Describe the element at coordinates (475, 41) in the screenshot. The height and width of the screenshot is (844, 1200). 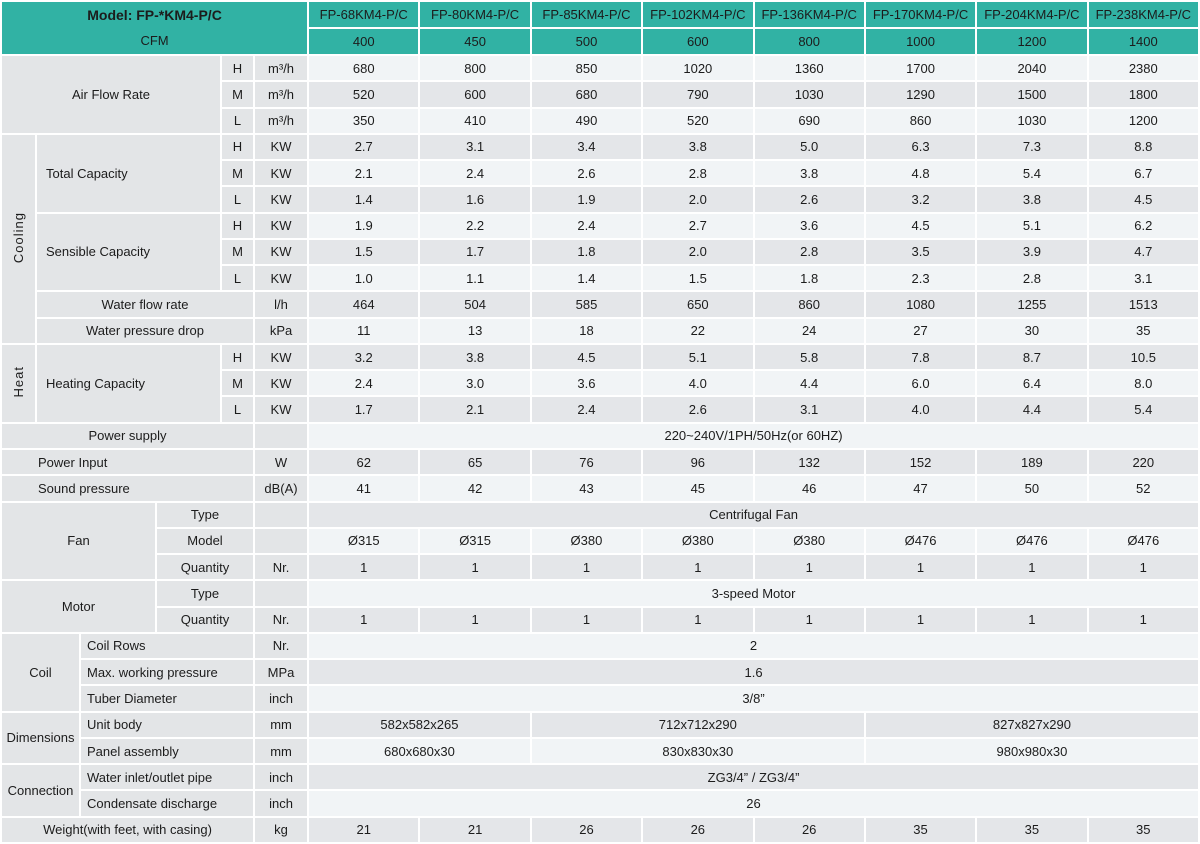
I see `cfm-value-cell: 450` at that location.